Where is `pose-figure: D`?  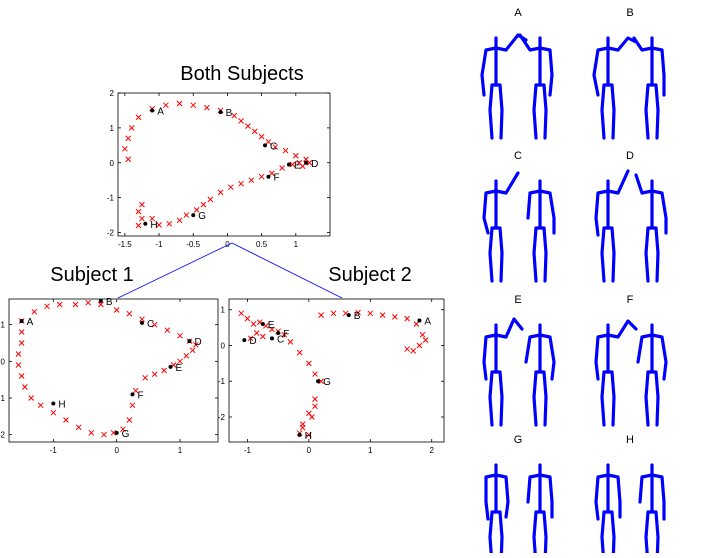 pose-figure: D is located at coordinates (631, 216).